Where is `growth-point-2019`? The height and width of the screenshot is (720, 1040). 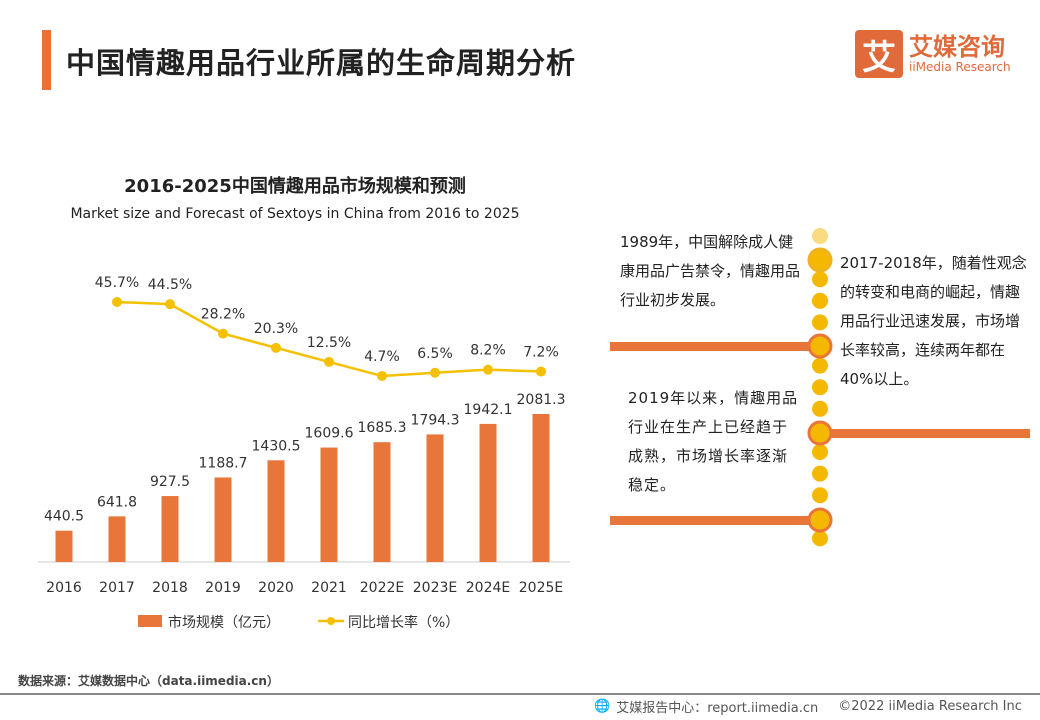
growth-point-2019 is located at coordinates (223, 333).